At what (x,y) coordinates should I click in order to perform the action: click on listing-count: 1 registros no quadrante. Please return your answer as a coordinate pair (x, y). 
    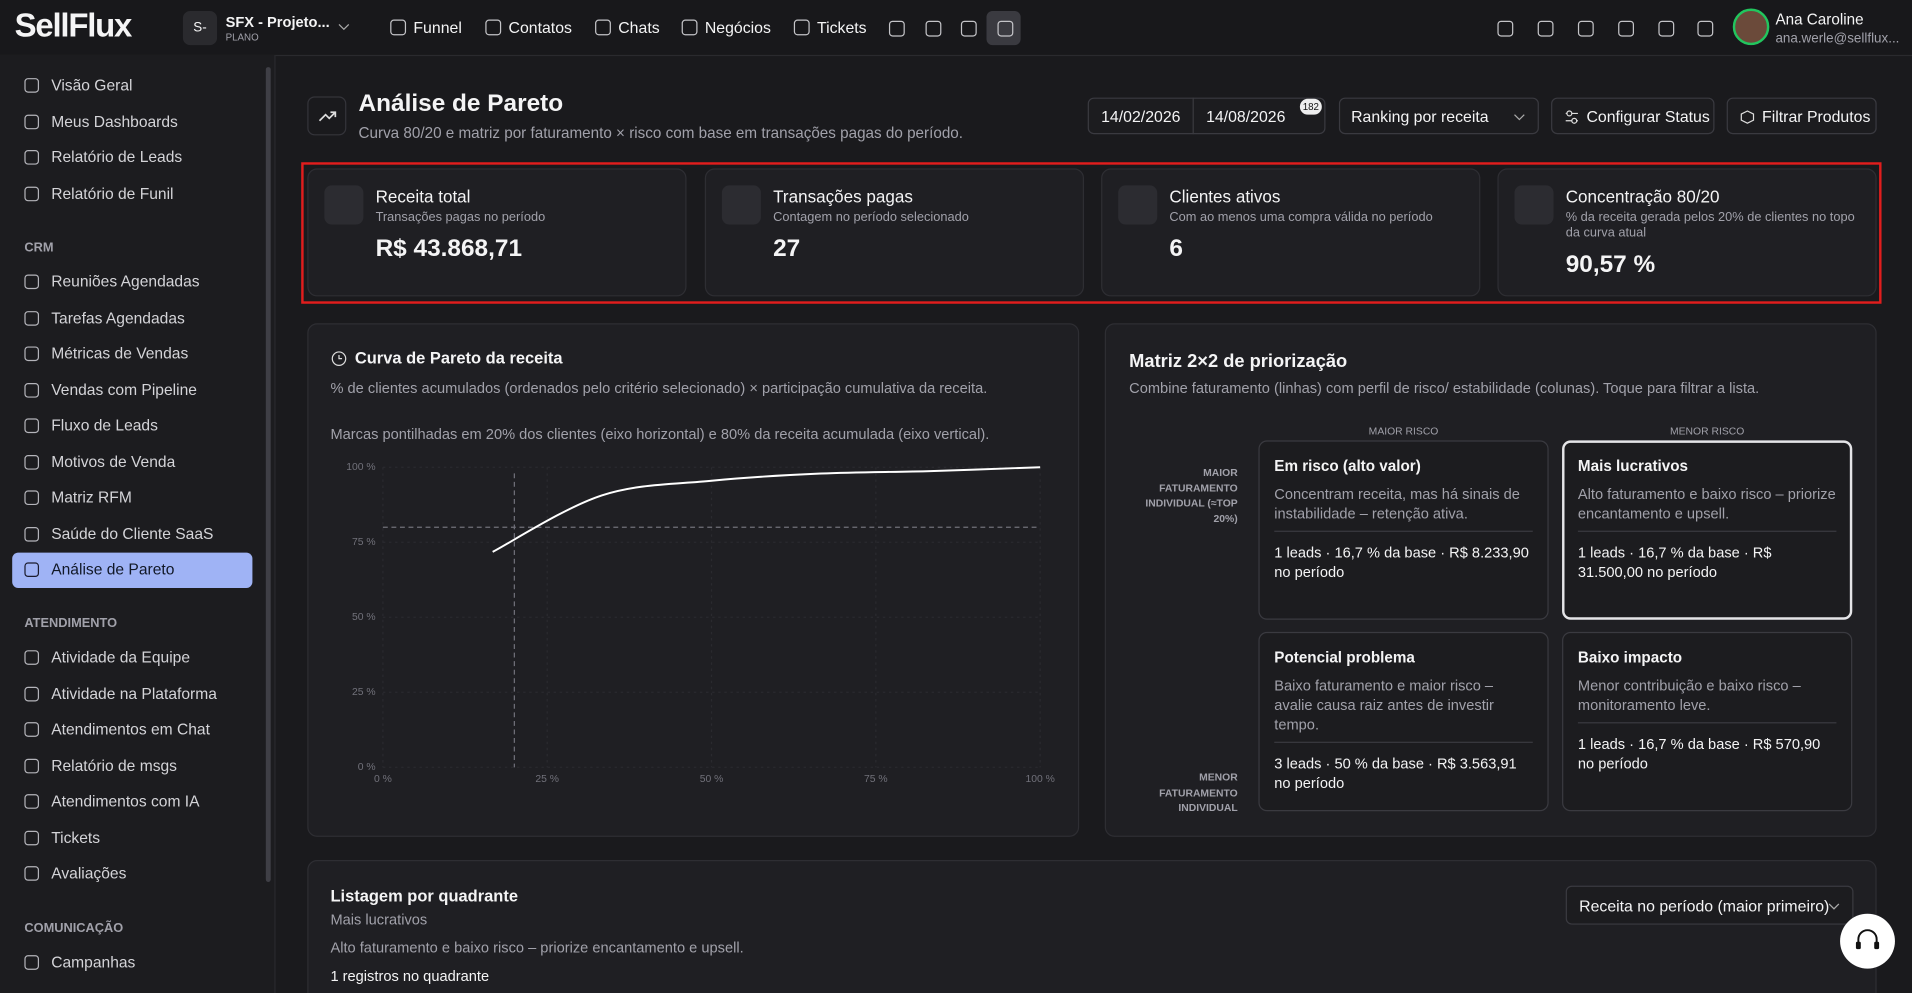
    Looking at the image, I should click on (410, 976).